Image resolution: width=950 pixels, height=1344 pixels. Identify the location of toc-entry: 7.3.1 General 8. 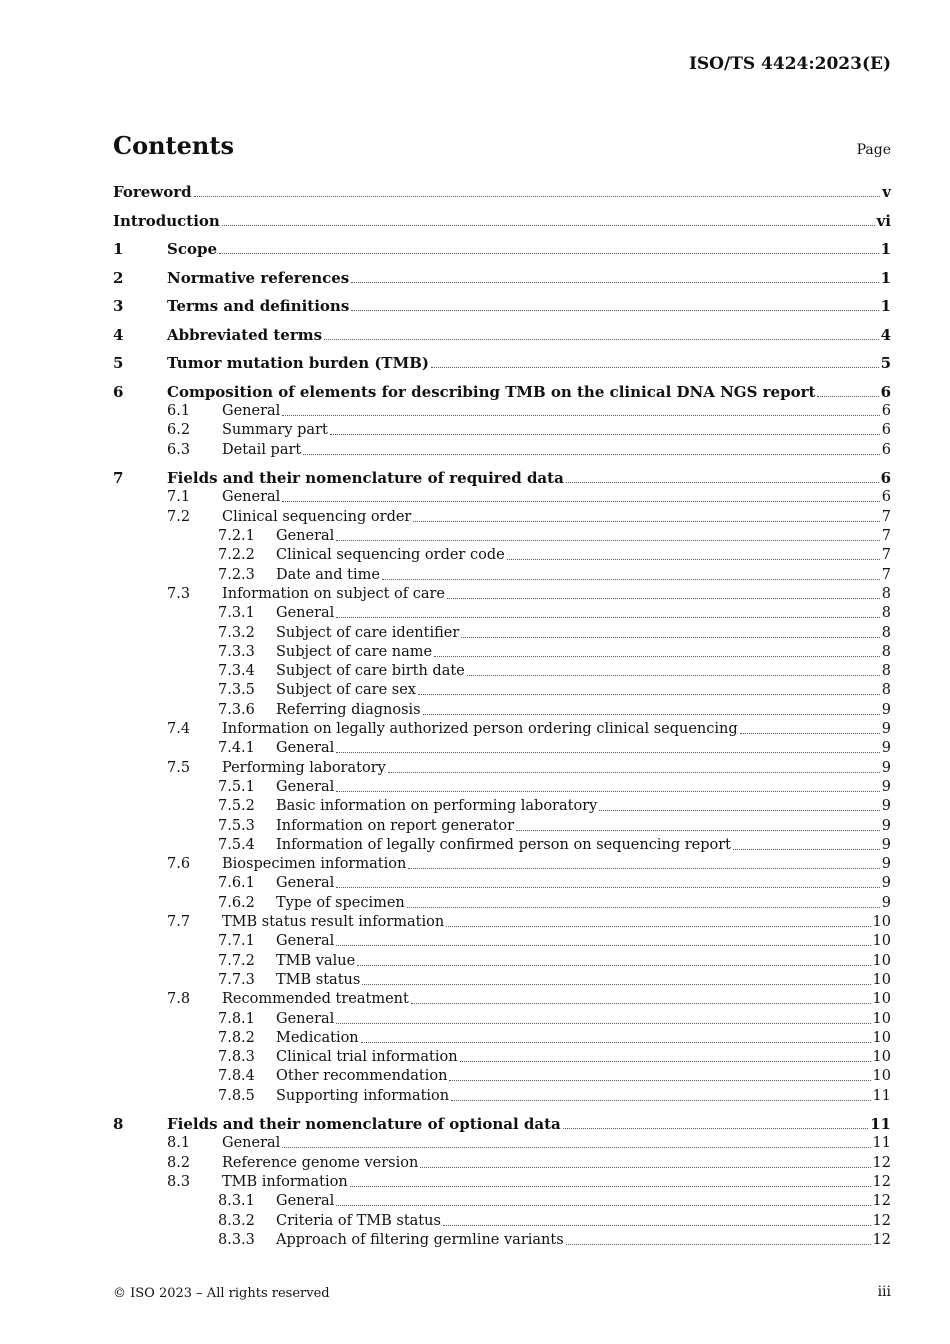
(502, 612).